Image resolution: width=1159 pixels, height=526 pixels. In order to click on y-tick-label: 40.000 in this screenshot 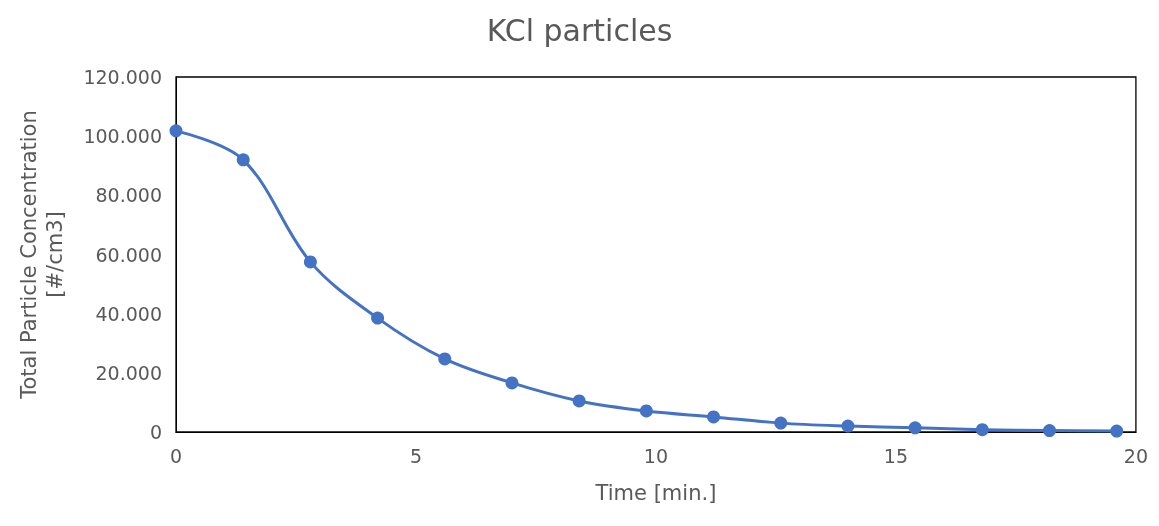, I will do `click(128, 313)`.